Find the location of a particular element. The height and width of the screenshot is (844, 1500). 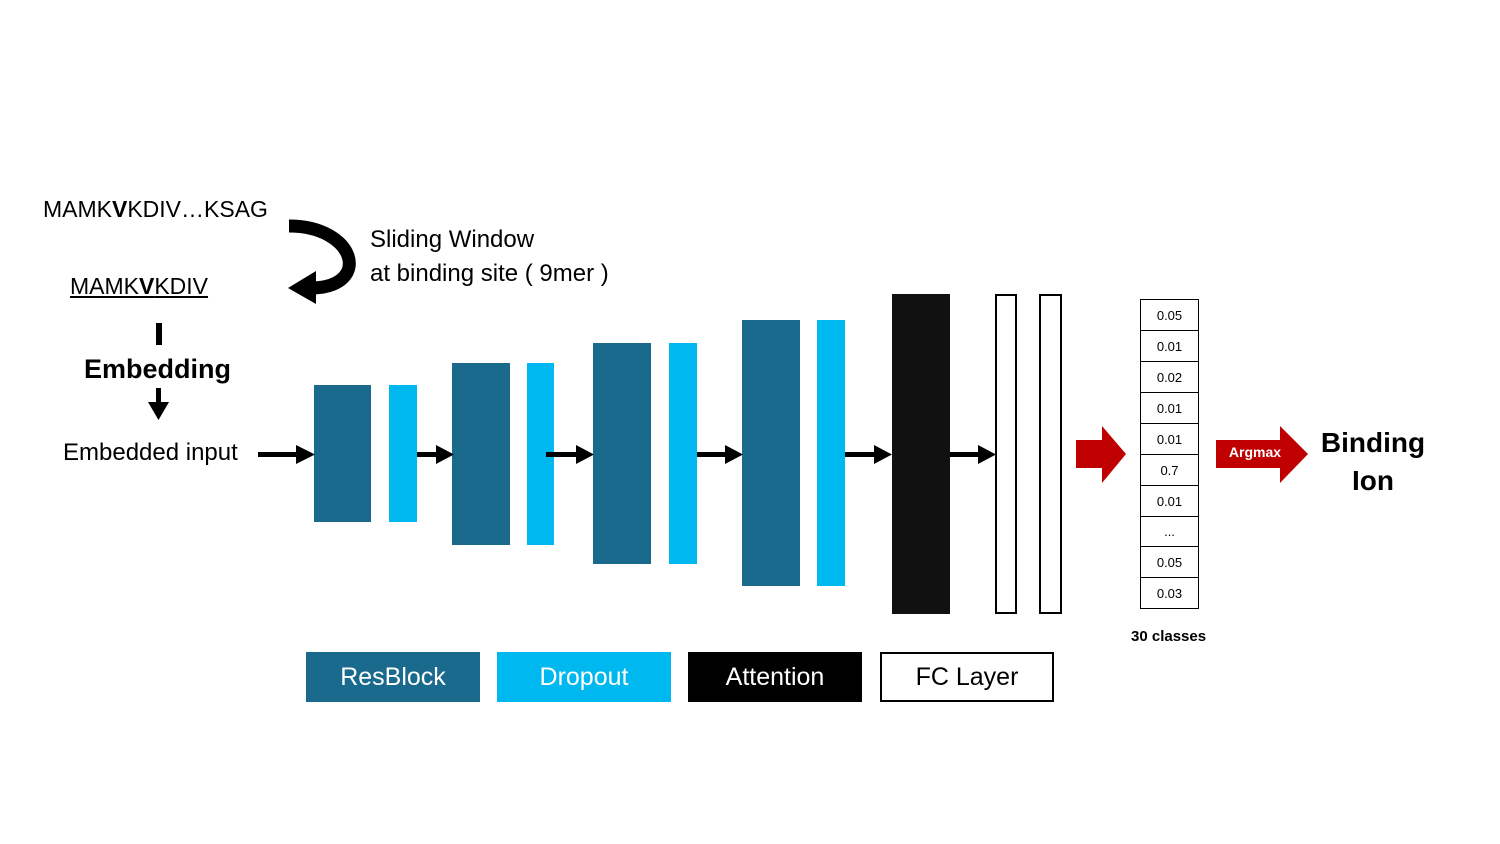

argmax-label: Argmax is located at coordinates (1255, 452).